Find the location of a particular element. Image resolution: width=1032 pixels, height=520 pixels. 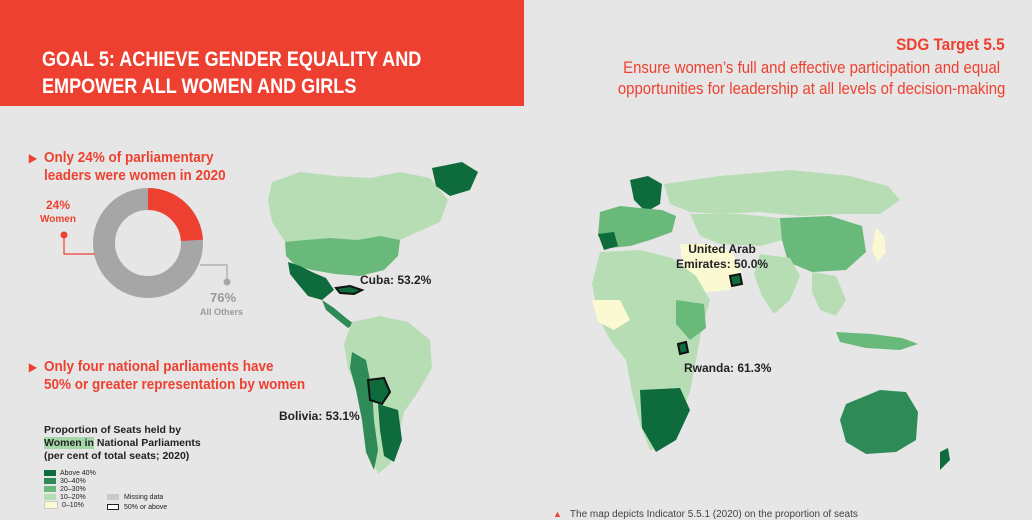

china-shape is located at coordinates (823, 244).